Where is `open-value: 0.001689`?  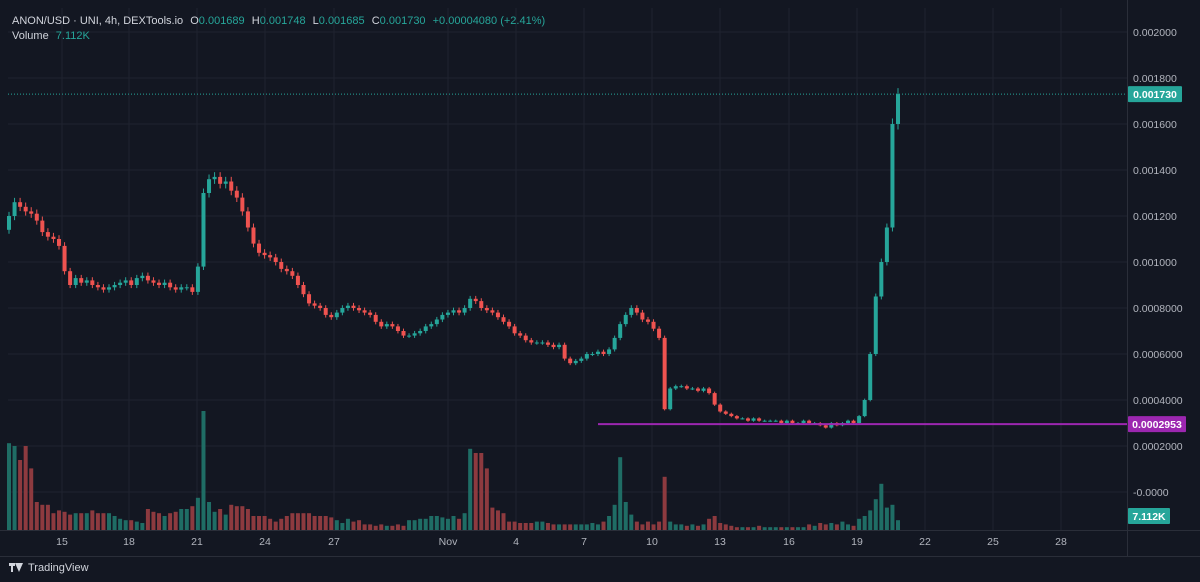
open-value: 0.001689 is located at coordinates (221, 21).